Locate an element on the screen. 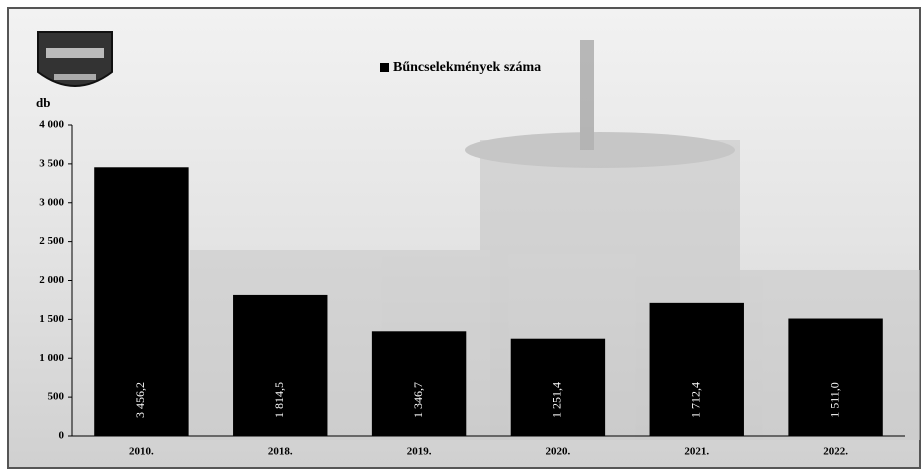 The height and width of the screenshot is (470, 922). y-tick-label: 3 000 is located at coordinates (51, 202).